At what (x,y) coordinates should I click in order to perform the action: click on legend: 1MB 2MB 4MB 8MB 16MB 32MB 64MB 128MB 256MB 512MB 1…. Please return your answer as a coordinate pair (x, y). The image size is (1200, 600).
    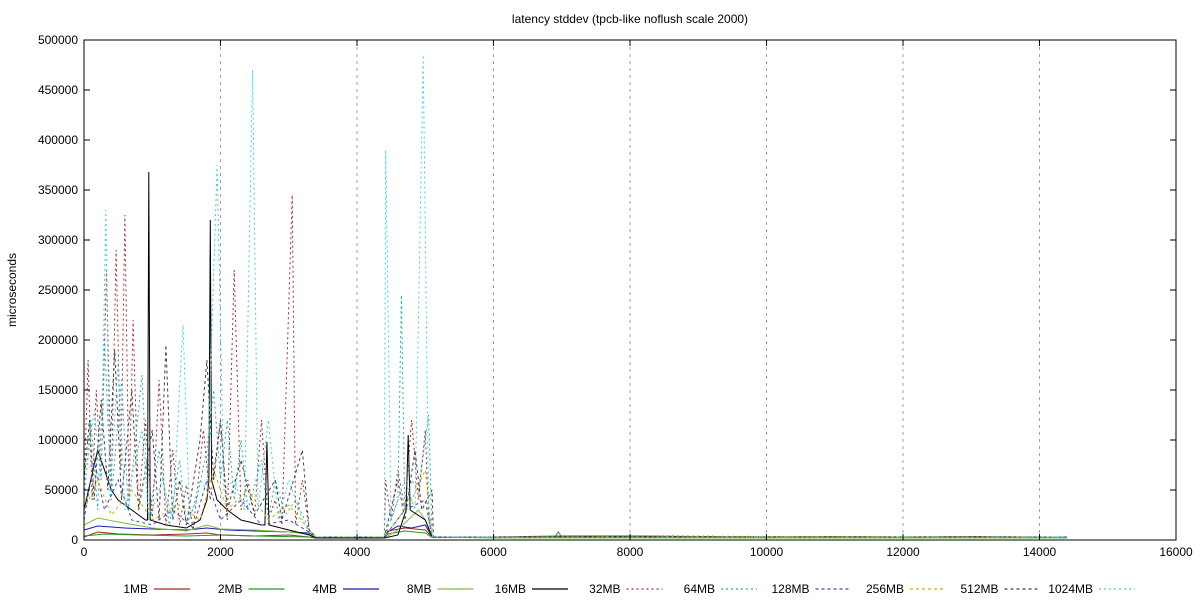
    Looking at the image, I should click on (629, 589).